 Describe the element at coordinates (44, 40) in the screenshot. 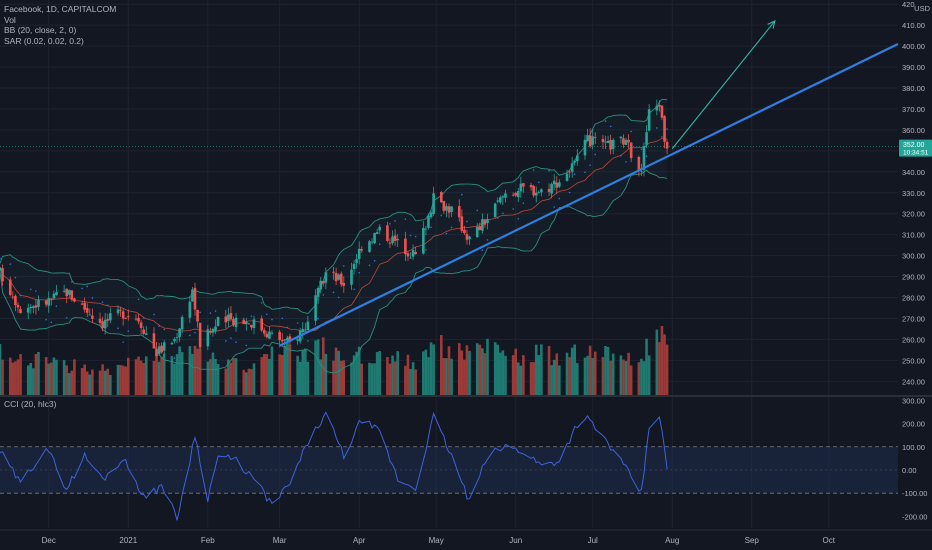

I see `legend-sar: SAR (0.02, 0.02, 0.2)` at that location.